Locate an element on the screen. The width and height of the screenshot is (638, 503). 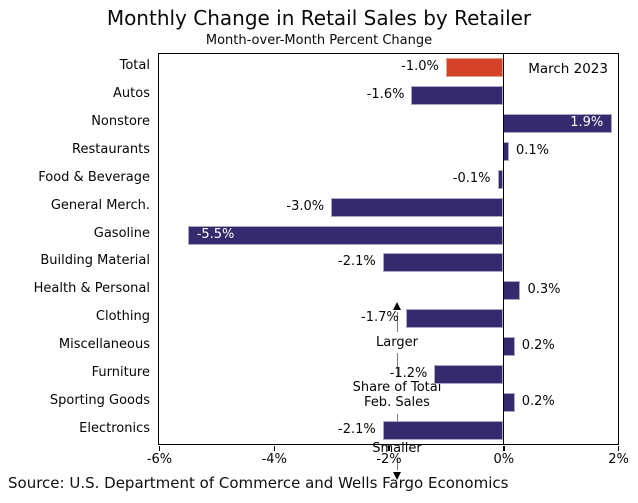
date-label: March 2023 is located at coordinates (568, 69).